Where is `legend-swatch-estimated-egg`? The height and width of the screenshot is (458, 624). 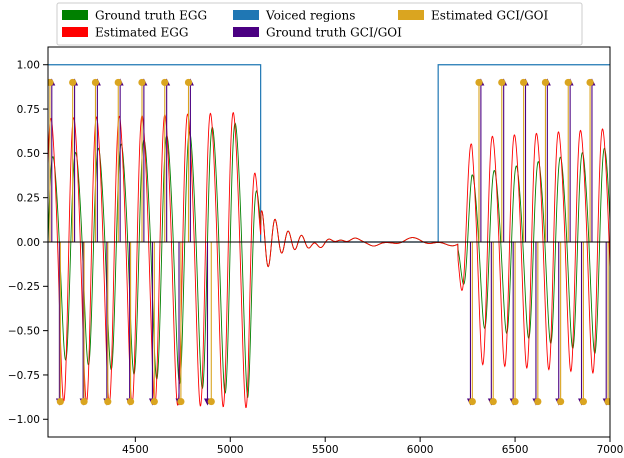 legend-swatch-estimated-egg is located at coordinates (75, 32).